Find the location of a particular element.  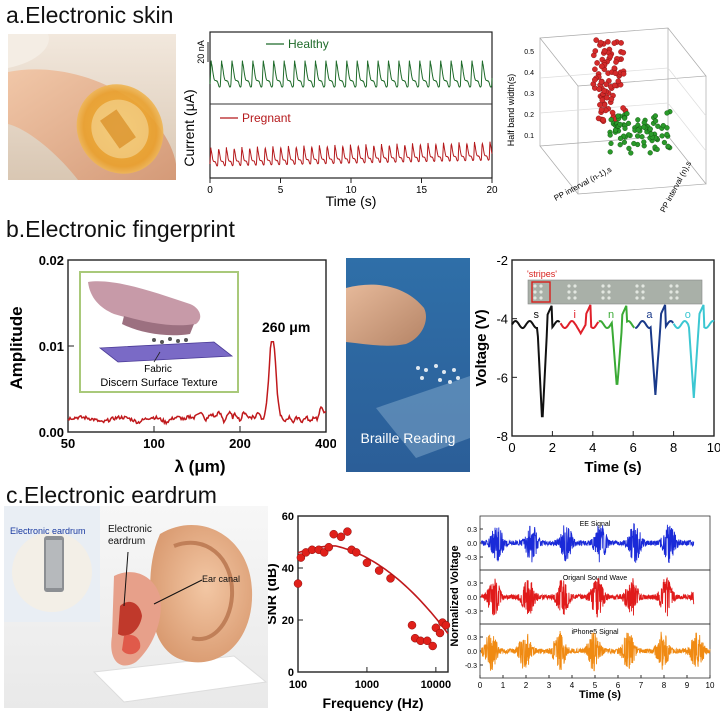

braille-reading-label: Braille Reading is located at coordinates (408, 438).